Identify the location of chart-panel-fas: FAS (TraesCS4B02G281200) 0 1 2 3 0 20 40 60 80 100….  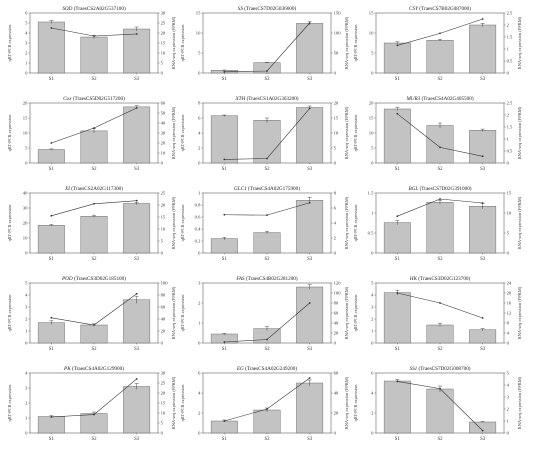
(264, 313).